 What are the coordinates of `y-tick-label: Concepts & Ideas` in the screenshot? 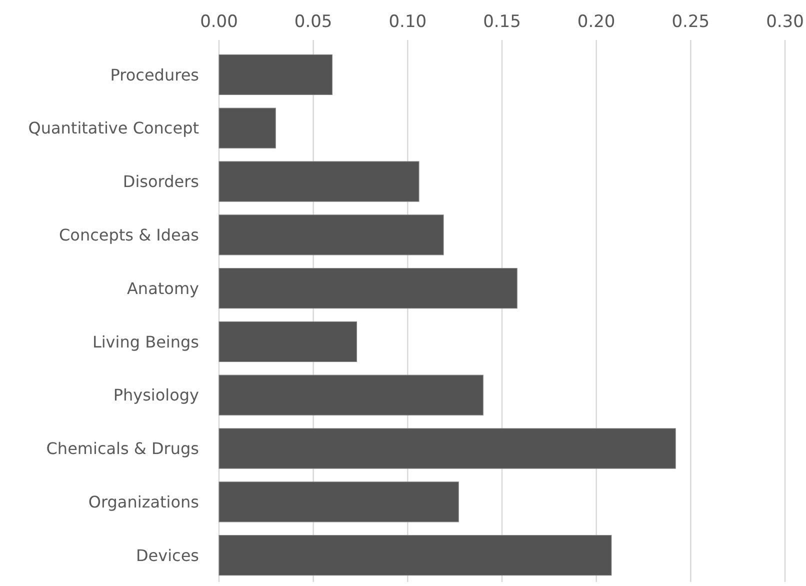 It's located at (128, 235).